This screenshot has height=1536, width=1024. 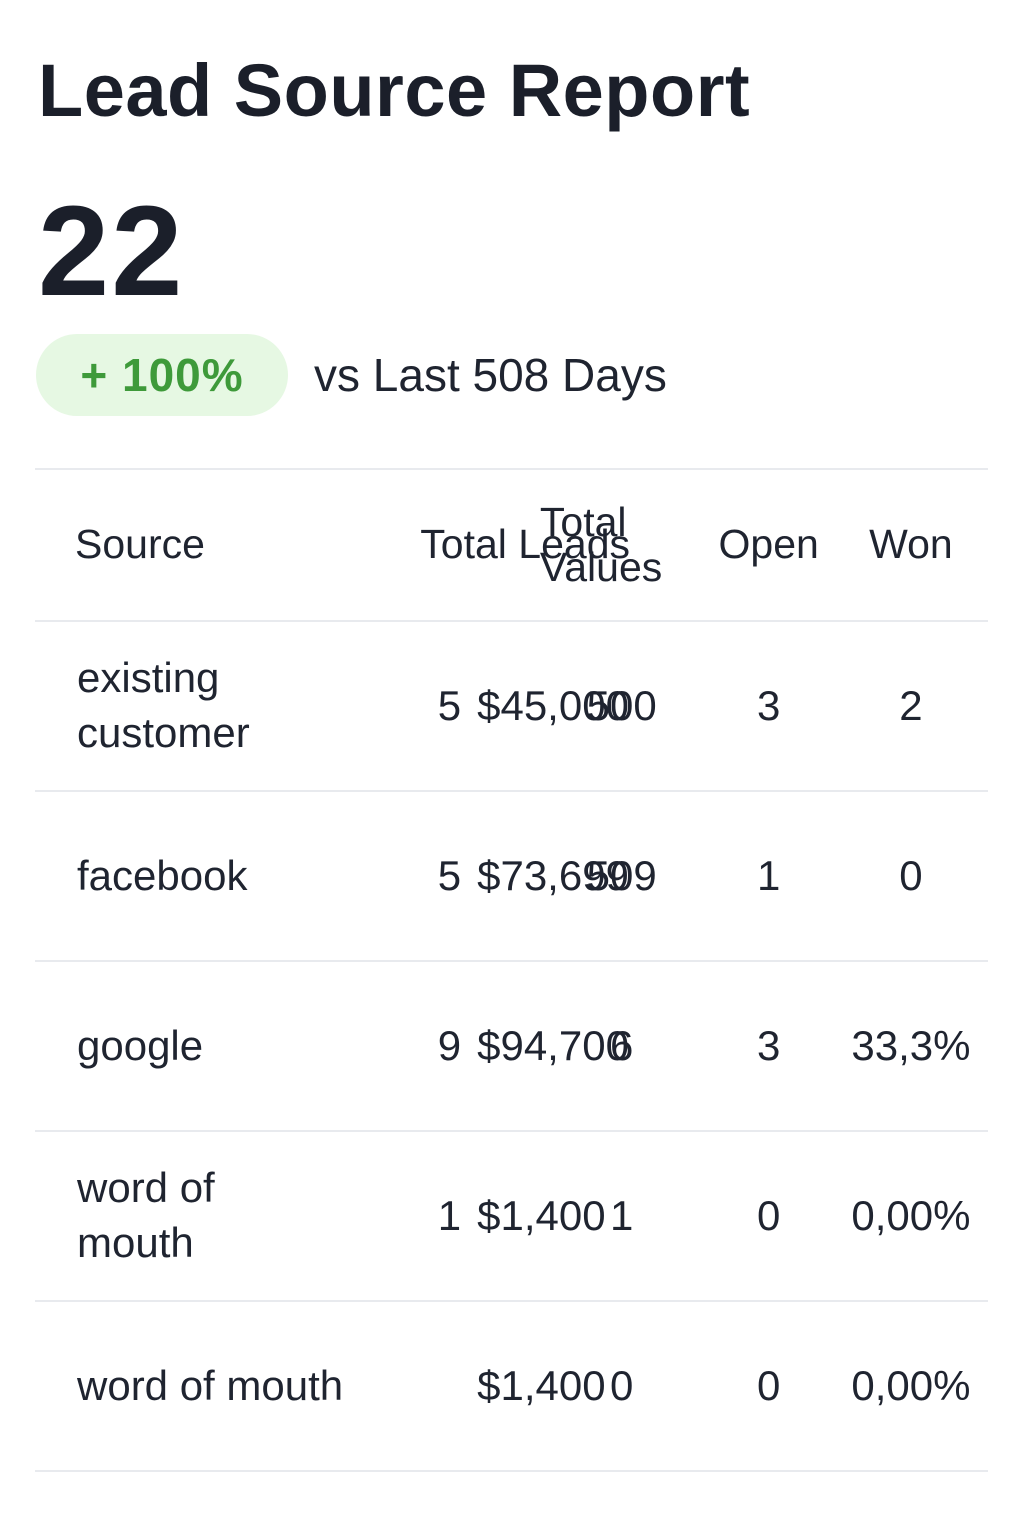 I want to click on table-row: google 9 $94,700 6 3 33,3%, so click(x=511, y=1046).